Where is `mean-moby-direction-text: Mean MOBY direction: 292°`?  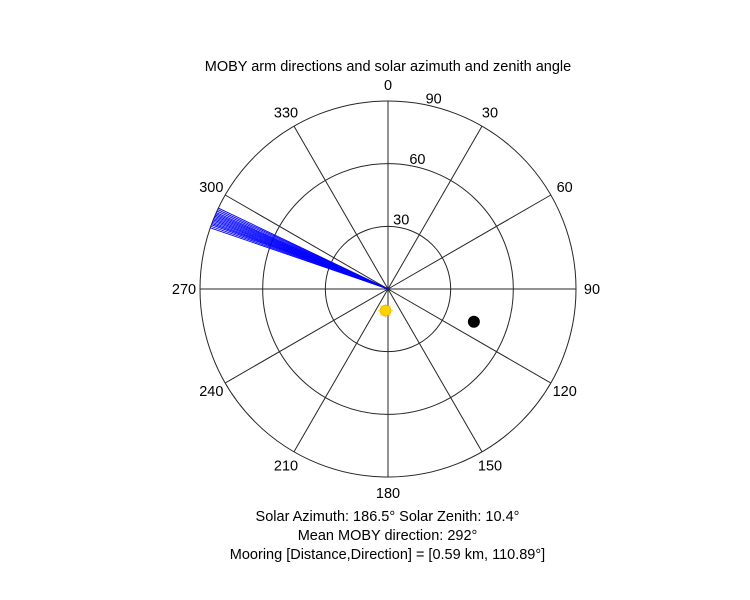
mean-moby-direction-text: Mean MOBY direction: 292° is located at coordinates (387, 536).